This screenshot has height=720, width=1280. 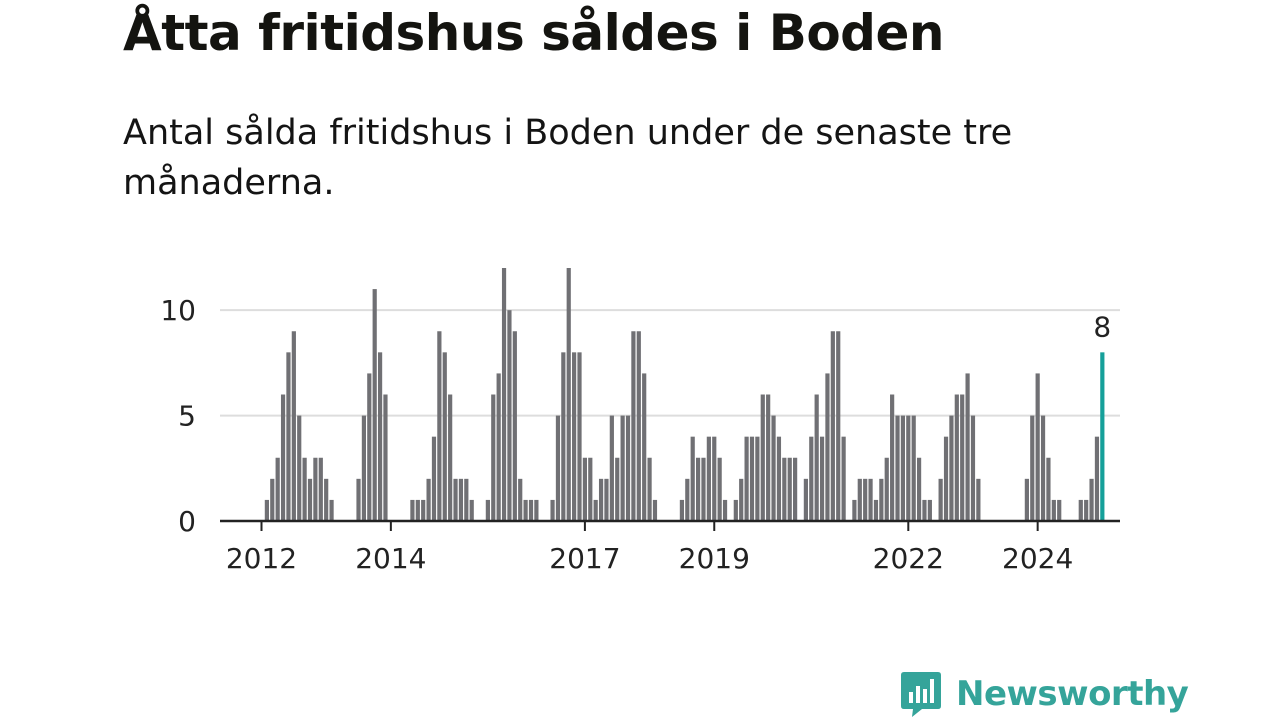 What do you see at coordinates (178, 310) in the screenshot?
I see `y-tick-label: 10` at bounding box center [178, 310].